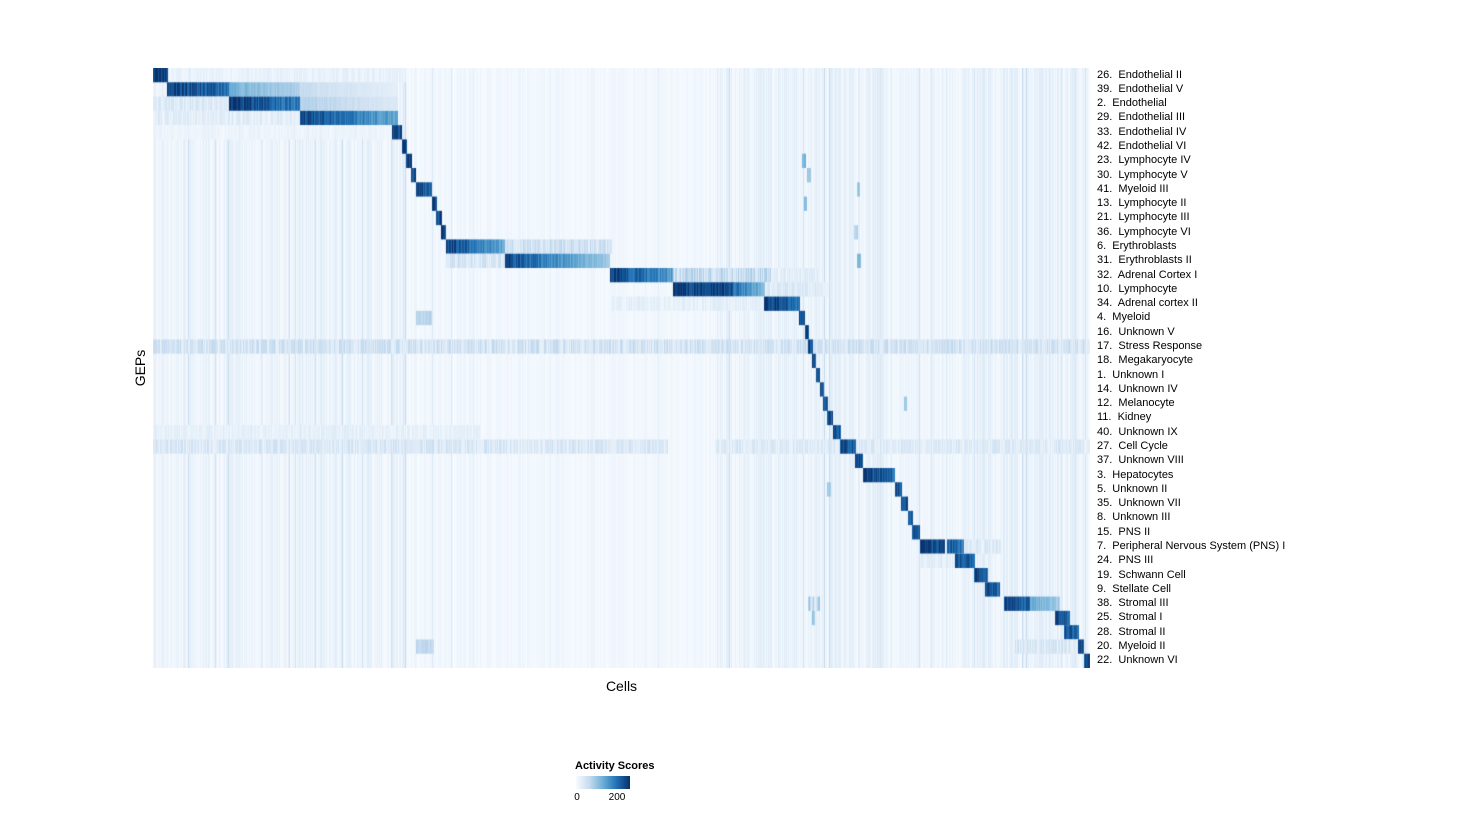 Image resolution: width=1457 pixels, height=815 pixels. What do you see at coordinates (1130, 617) in the screenshot?
I see `row-label: 25. Stromal I` at bounding box center [1130, 617].